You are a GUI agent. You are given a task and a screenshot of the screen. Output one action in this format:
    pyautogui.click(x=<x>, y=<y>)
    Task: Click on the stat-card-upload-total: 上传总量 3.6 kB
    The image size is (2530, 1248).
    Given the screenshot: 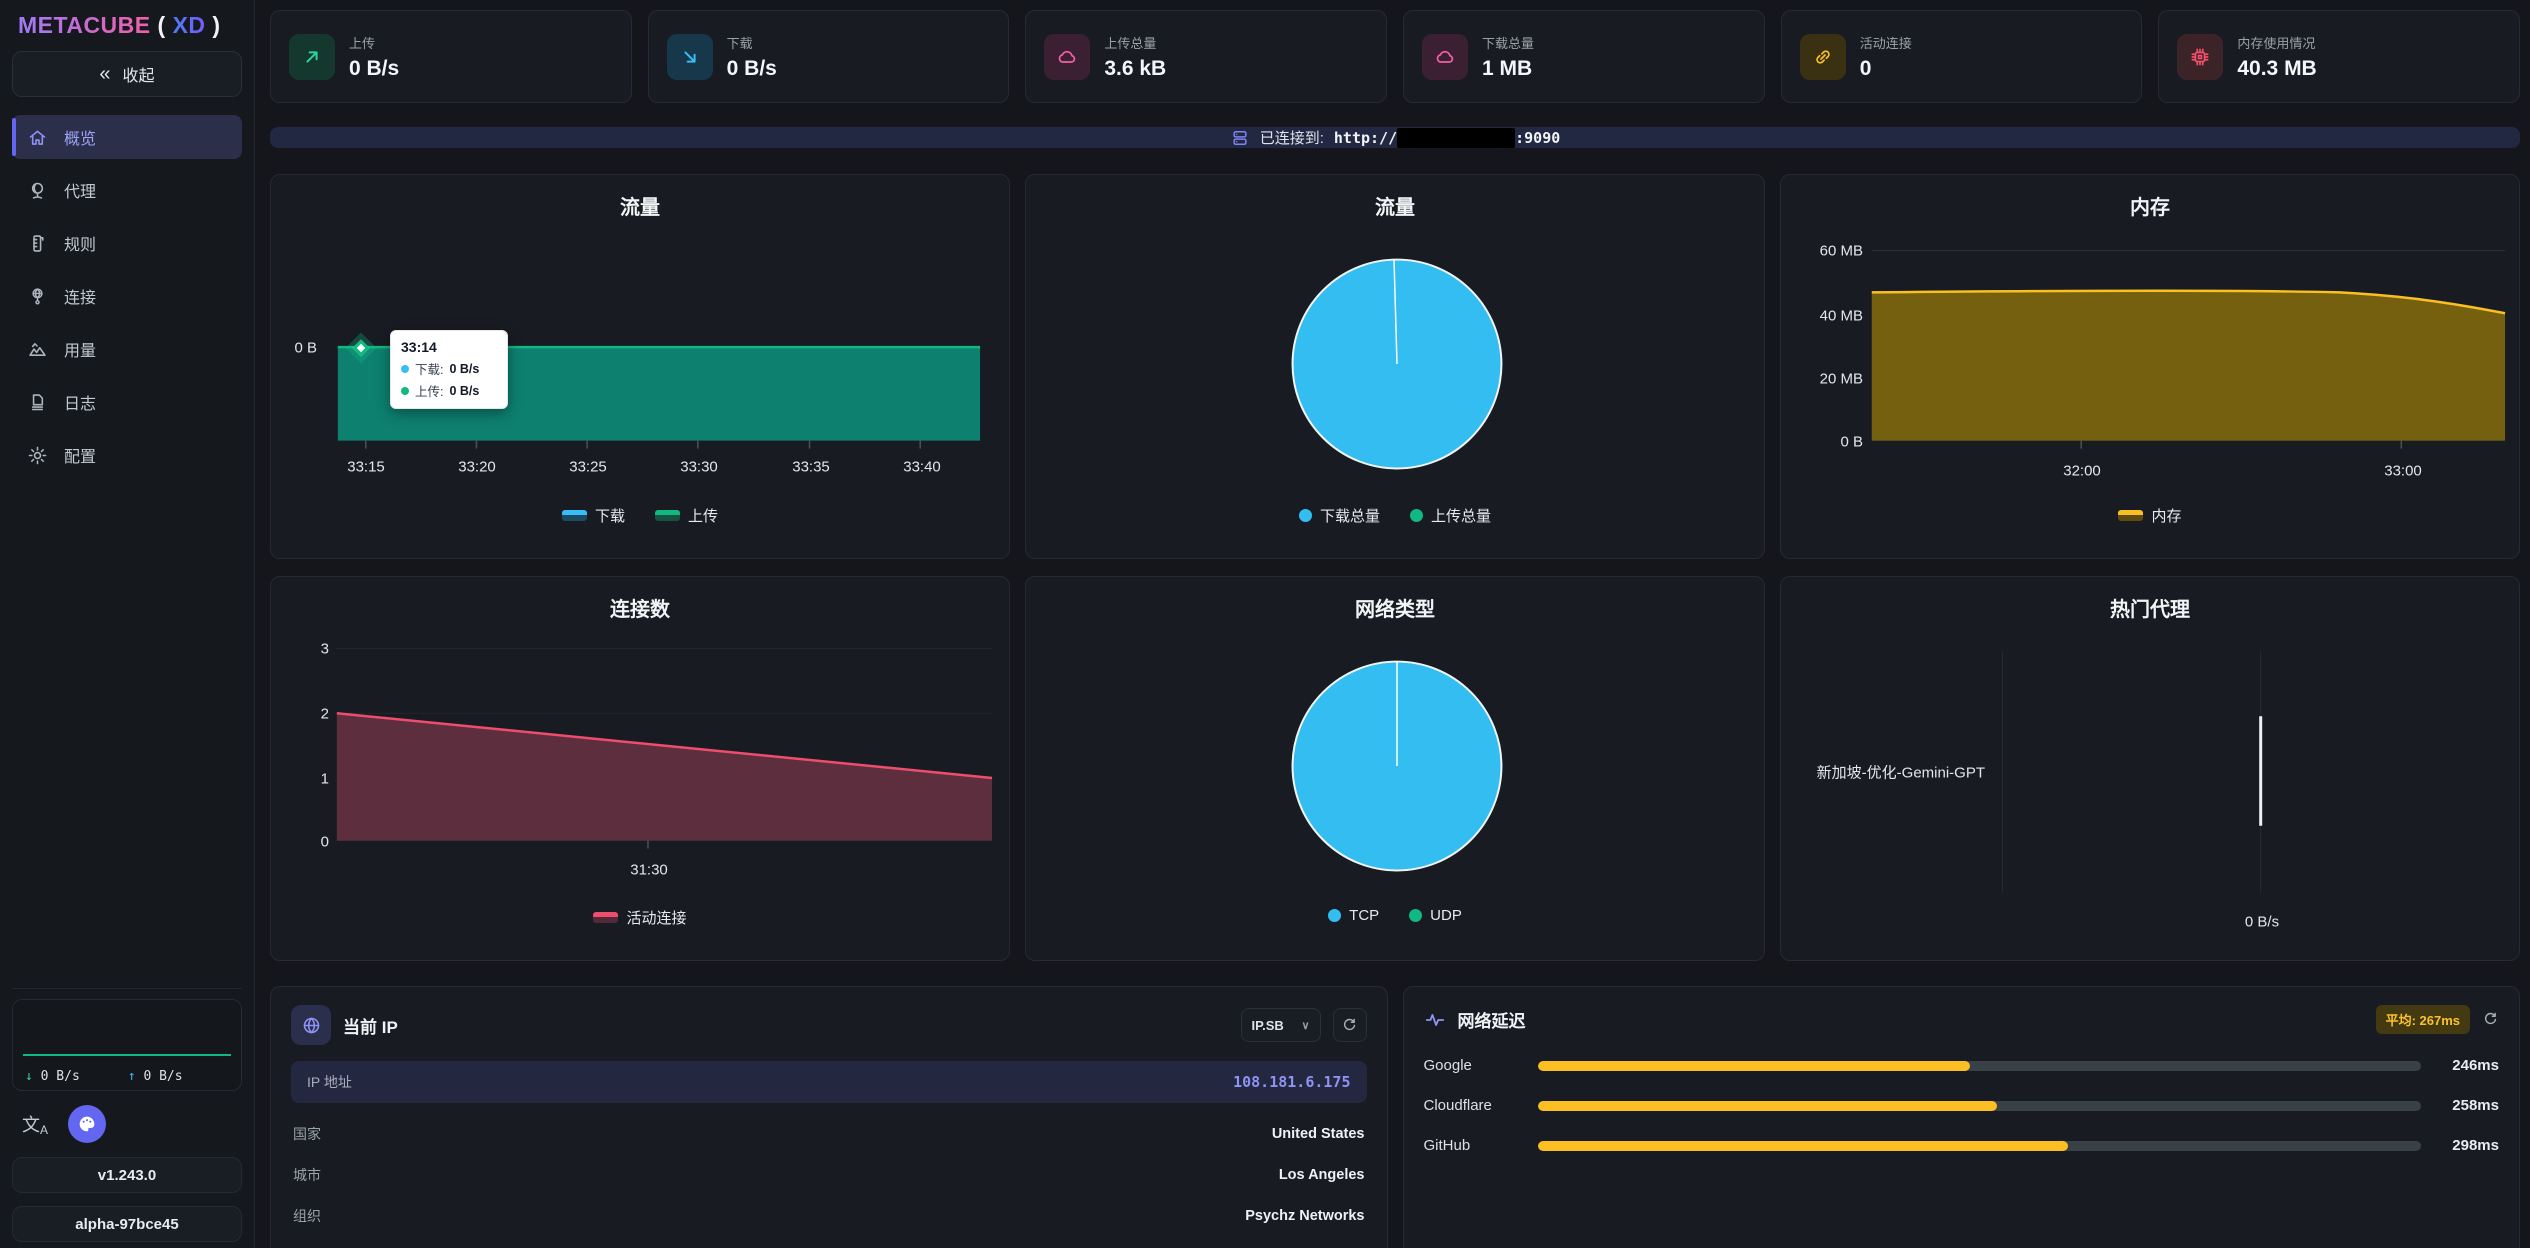 What is the action you would take?
    pyautogui.click(x=1206, y=56)
    